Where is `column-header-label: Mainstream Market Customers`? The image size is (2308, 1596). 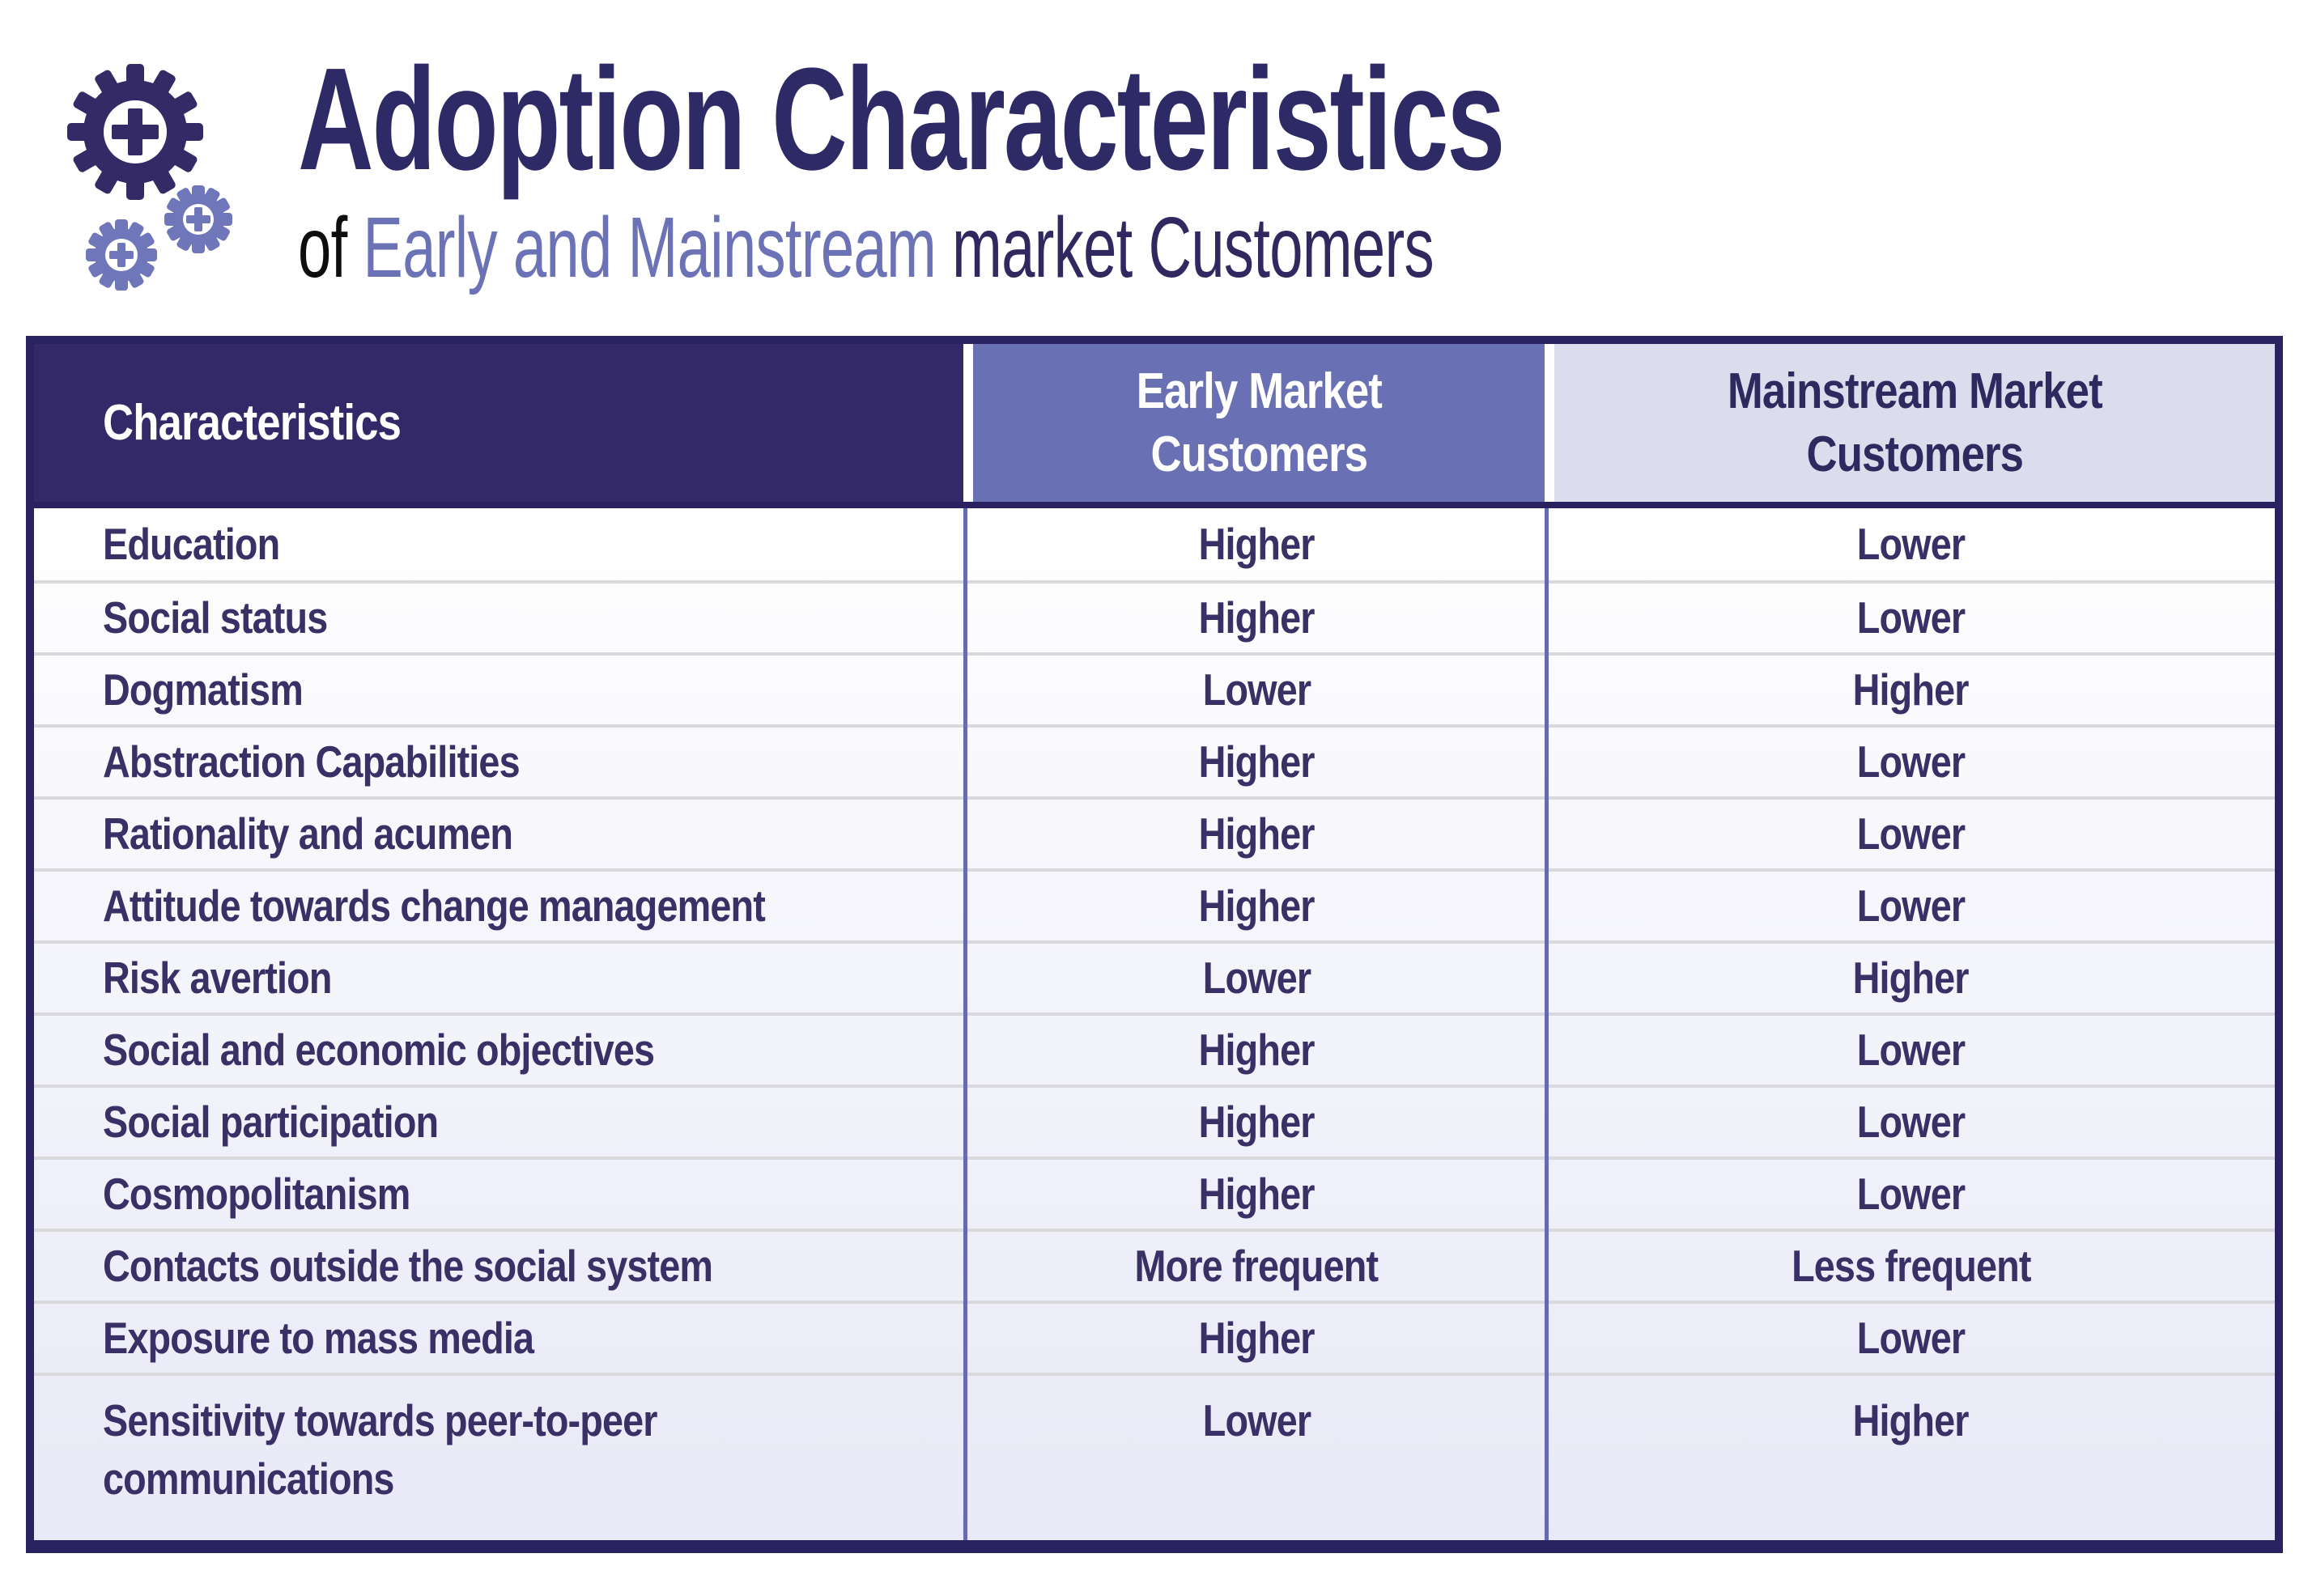
column-header-label: Mainstream Market Customers is located at coordinates (1915, 423).